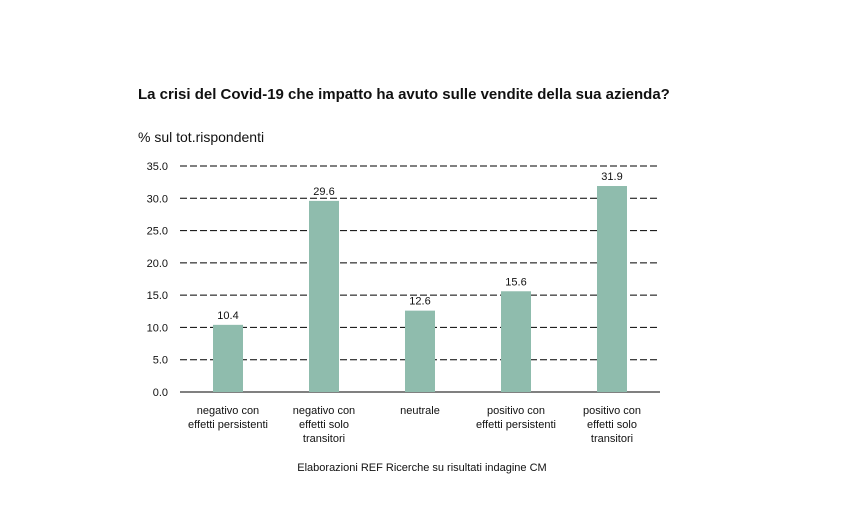 This screenshot has width=844, height=526. Describe the element at coordinates (157, 296) in the screenshot. I see `y-tick-label: 15.0` at that location.